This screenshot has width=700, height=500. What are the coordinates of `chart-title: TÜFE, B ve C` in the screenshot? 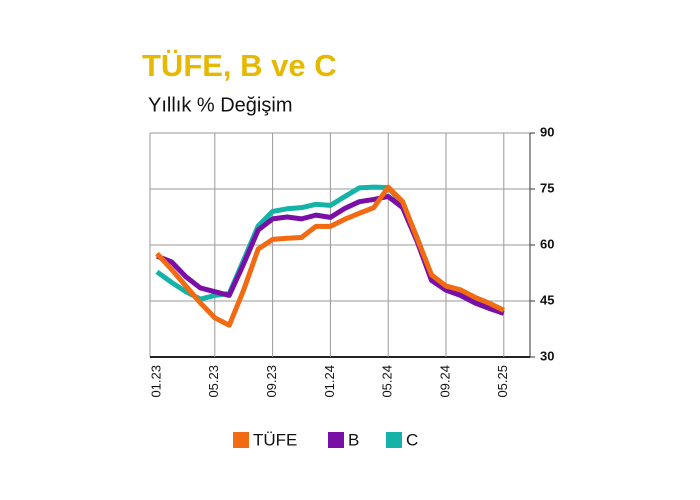 It's located at (239, 65).